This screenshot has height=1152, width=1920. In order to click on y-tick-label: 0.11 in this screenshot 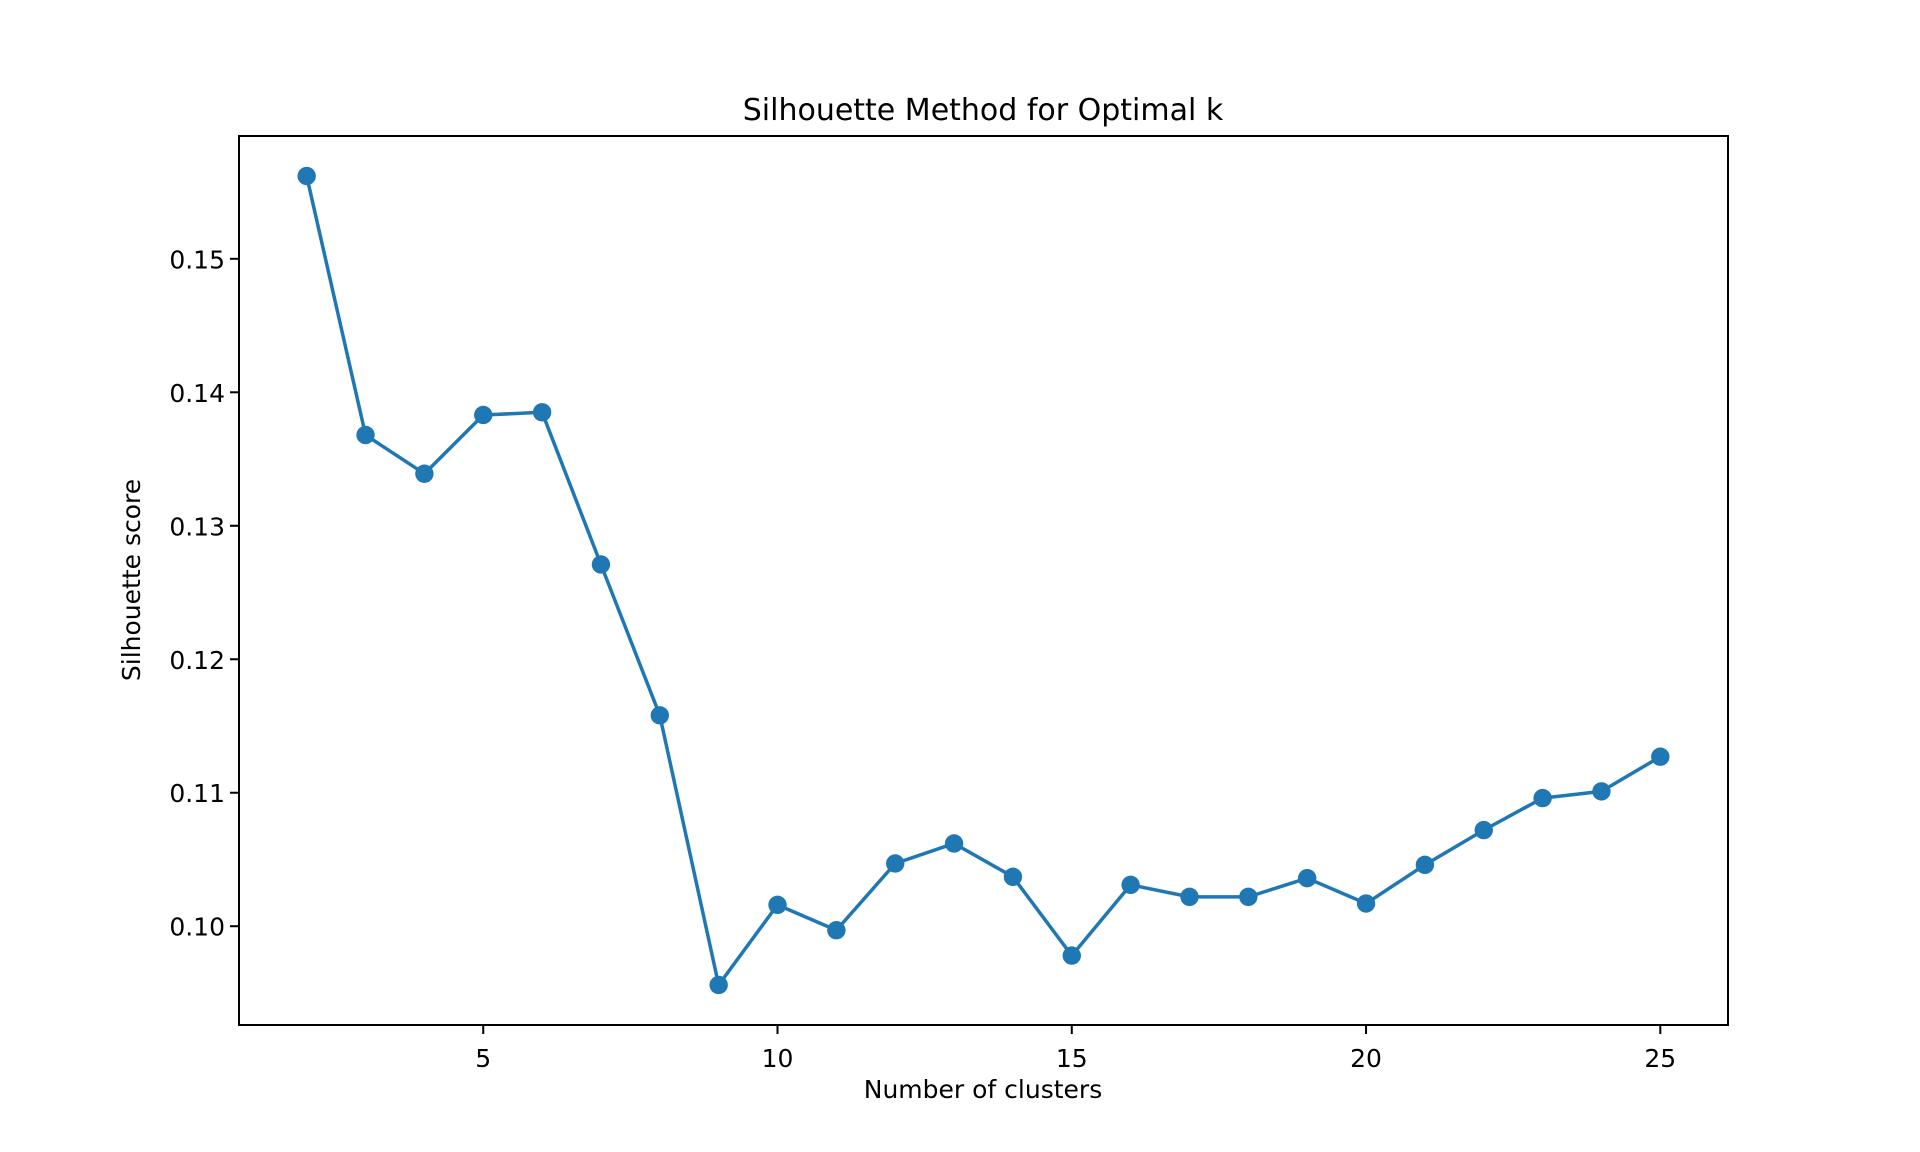, I will do `click(197, 793)`.